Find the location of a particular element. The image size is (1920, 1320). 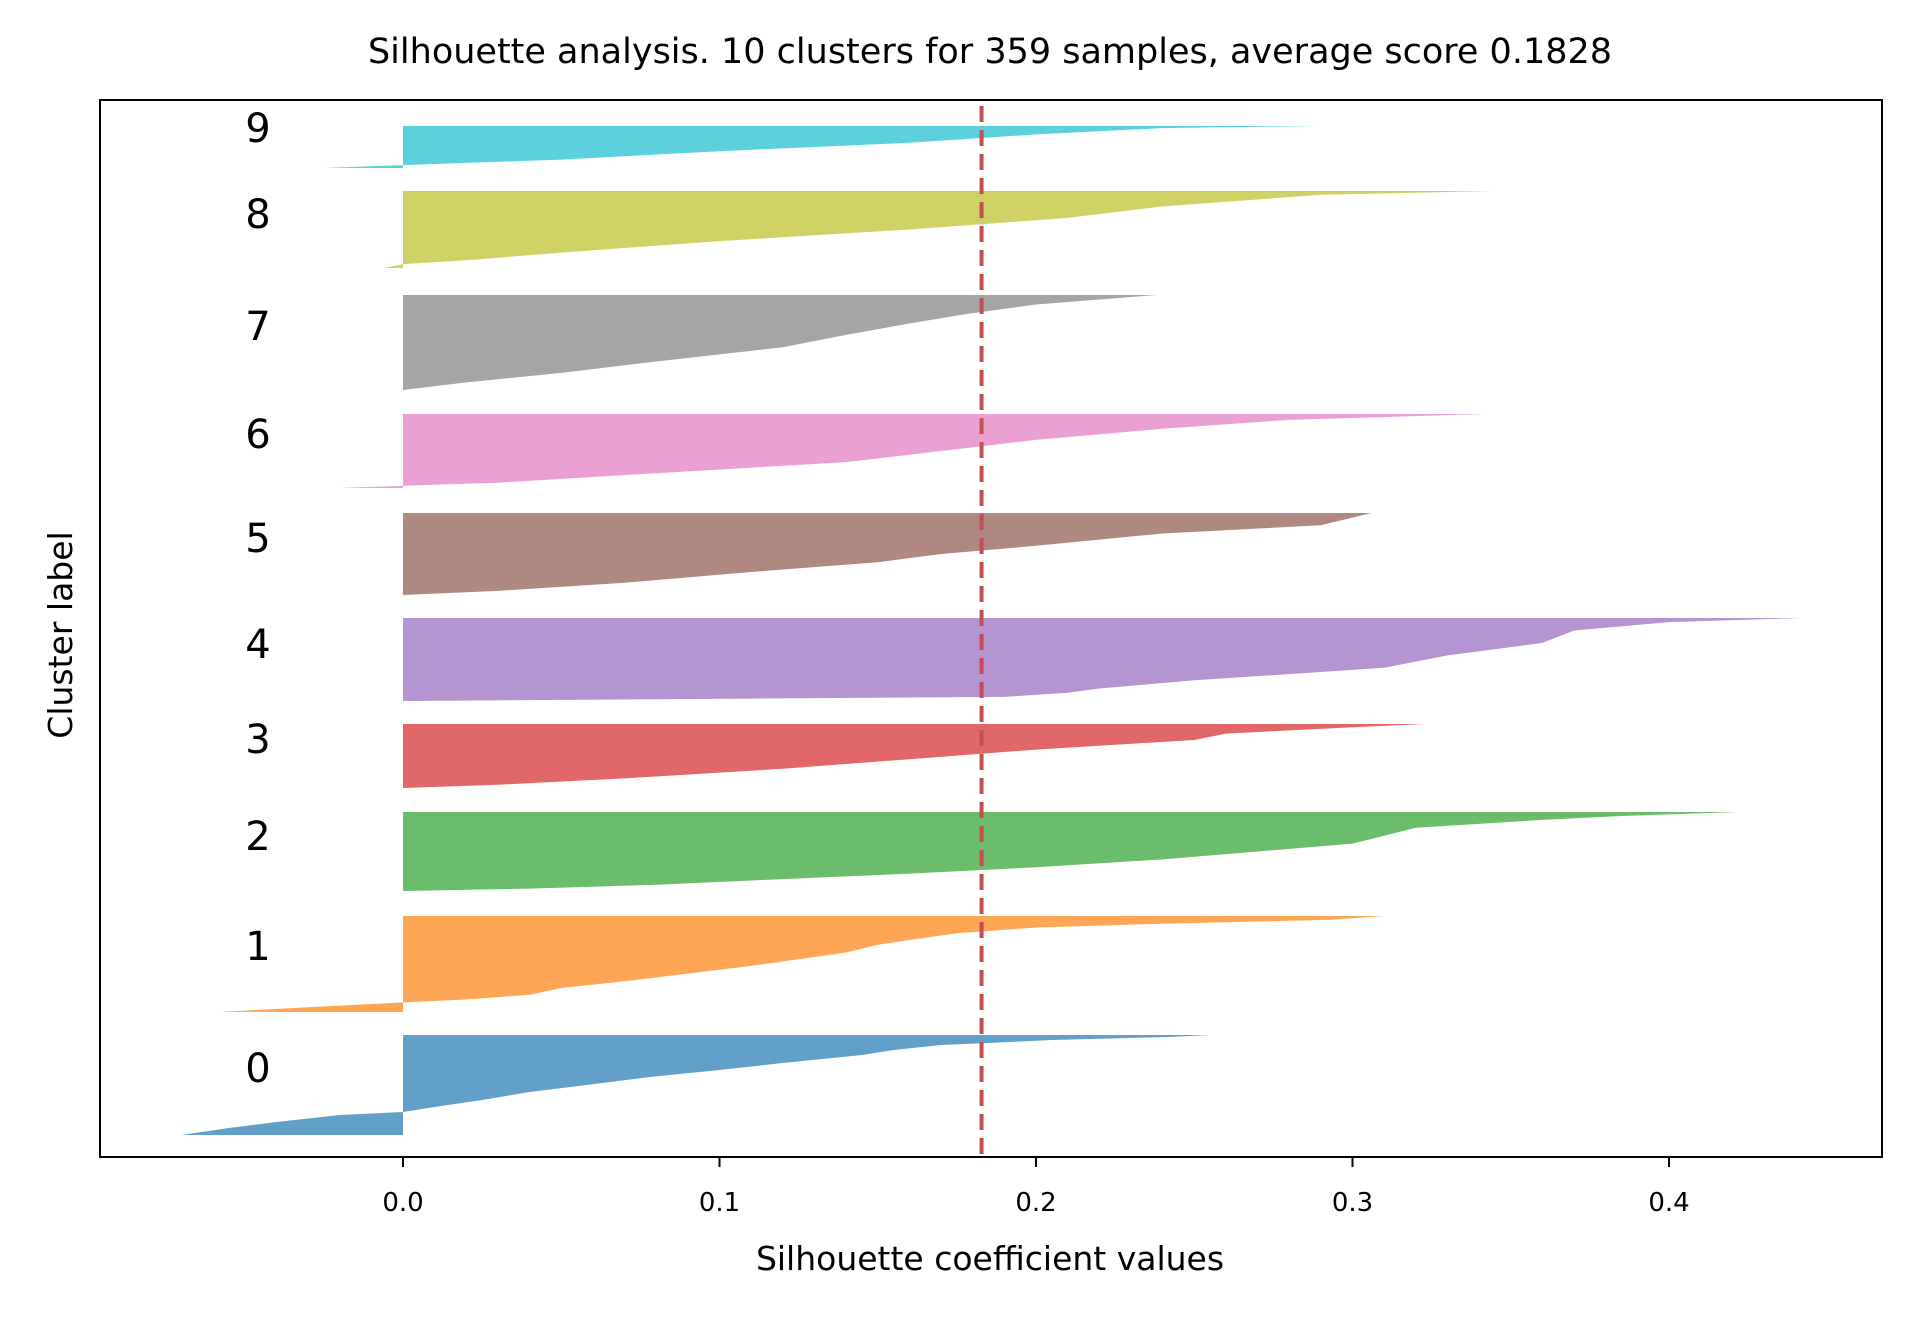

cluster-label-8: 8 is located at coordinates (257, 215).